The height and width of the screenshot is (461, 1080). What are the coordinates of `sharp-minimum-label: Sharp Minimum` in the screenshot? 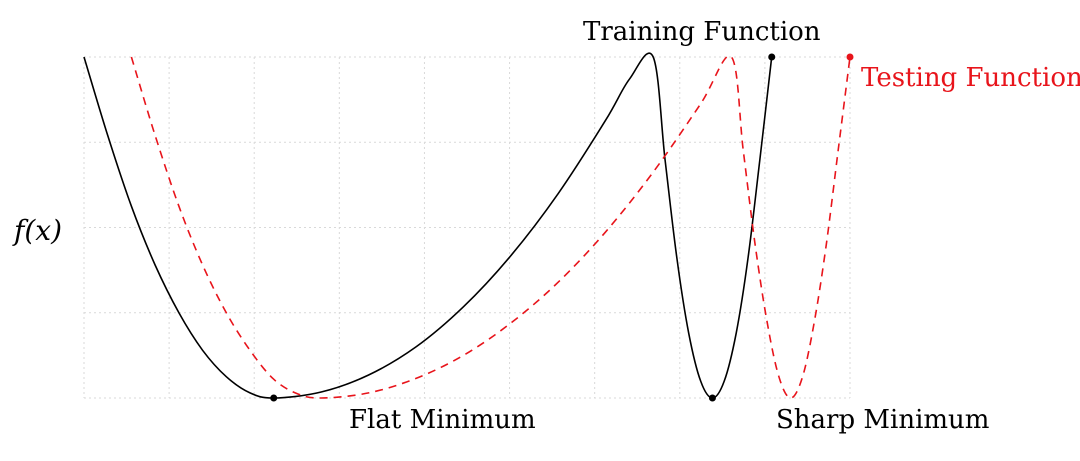 It's located at (882, 420).